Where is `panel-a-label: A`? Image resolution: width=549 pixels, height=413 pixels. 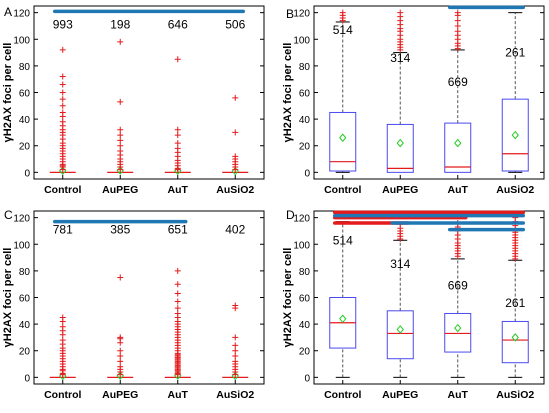
panel-a-label: A is located at coordinates (8, 12).